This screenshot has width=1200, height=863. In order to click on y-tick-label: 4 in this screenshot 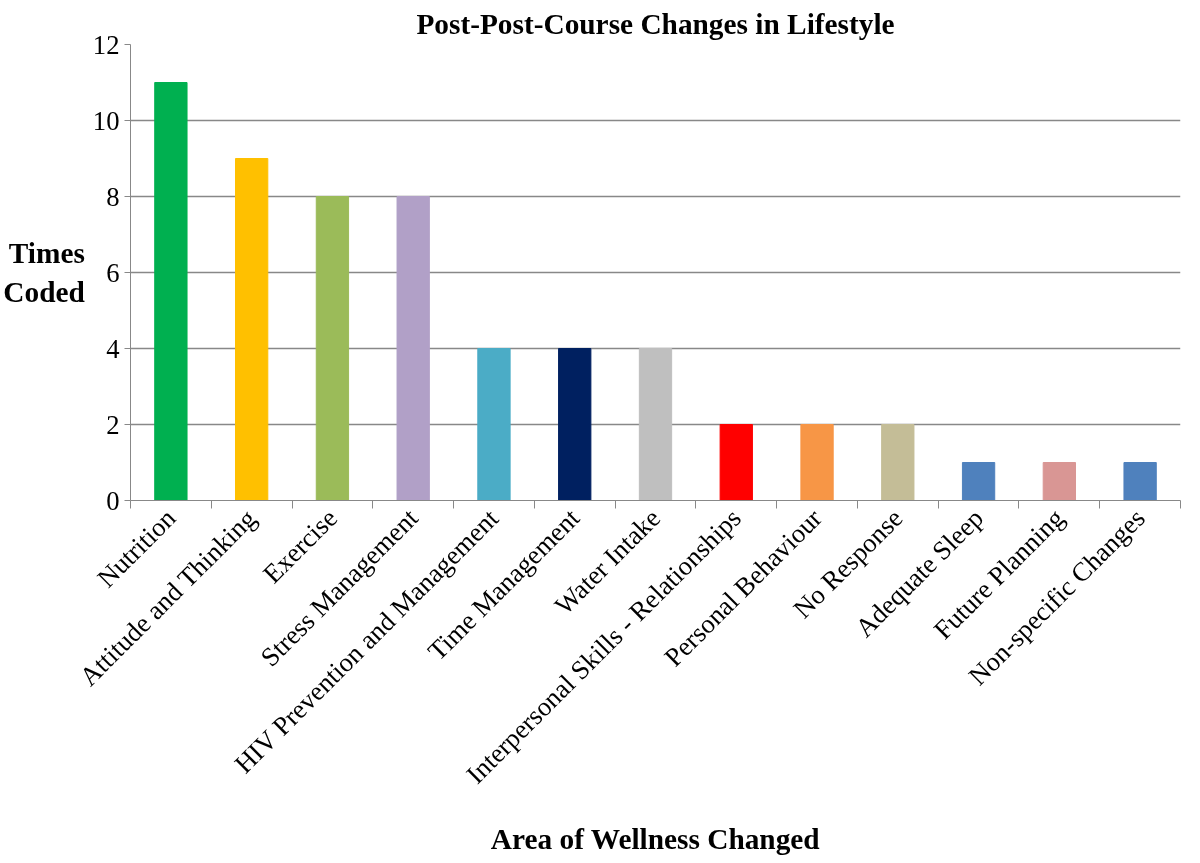, I will do `click(113, 348)`.